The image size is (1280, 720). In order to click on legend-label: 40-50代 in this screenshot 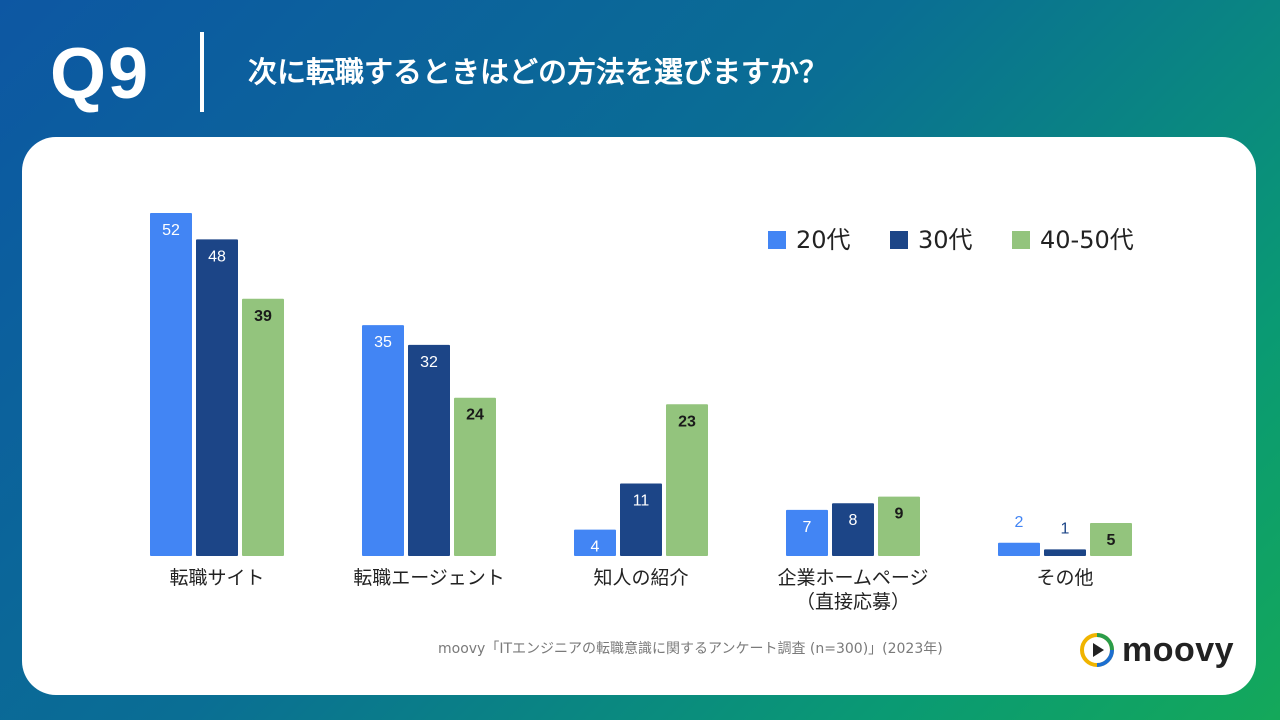, I will do `click(1087, 240)`.